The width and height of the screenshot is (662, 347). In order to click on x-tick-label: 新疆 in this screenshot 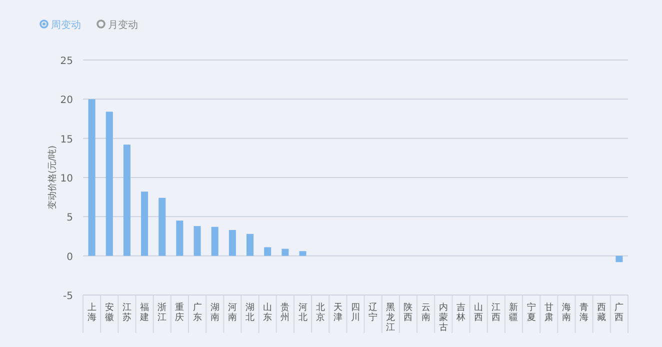, I will do `click(513, 312)`.